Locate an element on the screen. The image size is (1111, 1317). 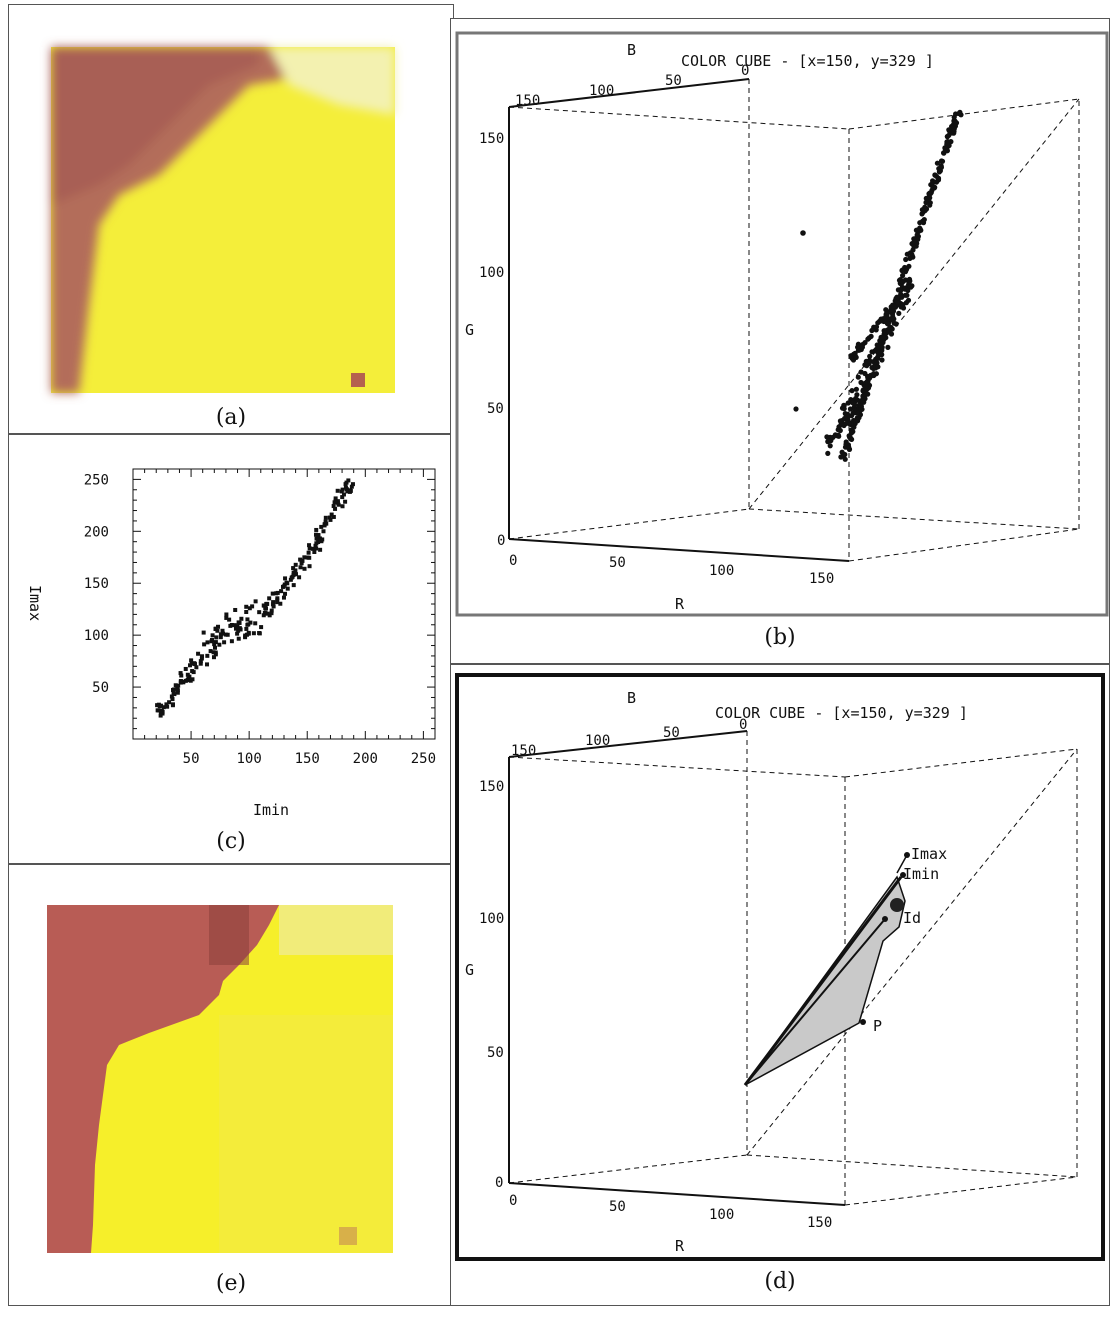
imin-line is located at coordinates (823, 981).